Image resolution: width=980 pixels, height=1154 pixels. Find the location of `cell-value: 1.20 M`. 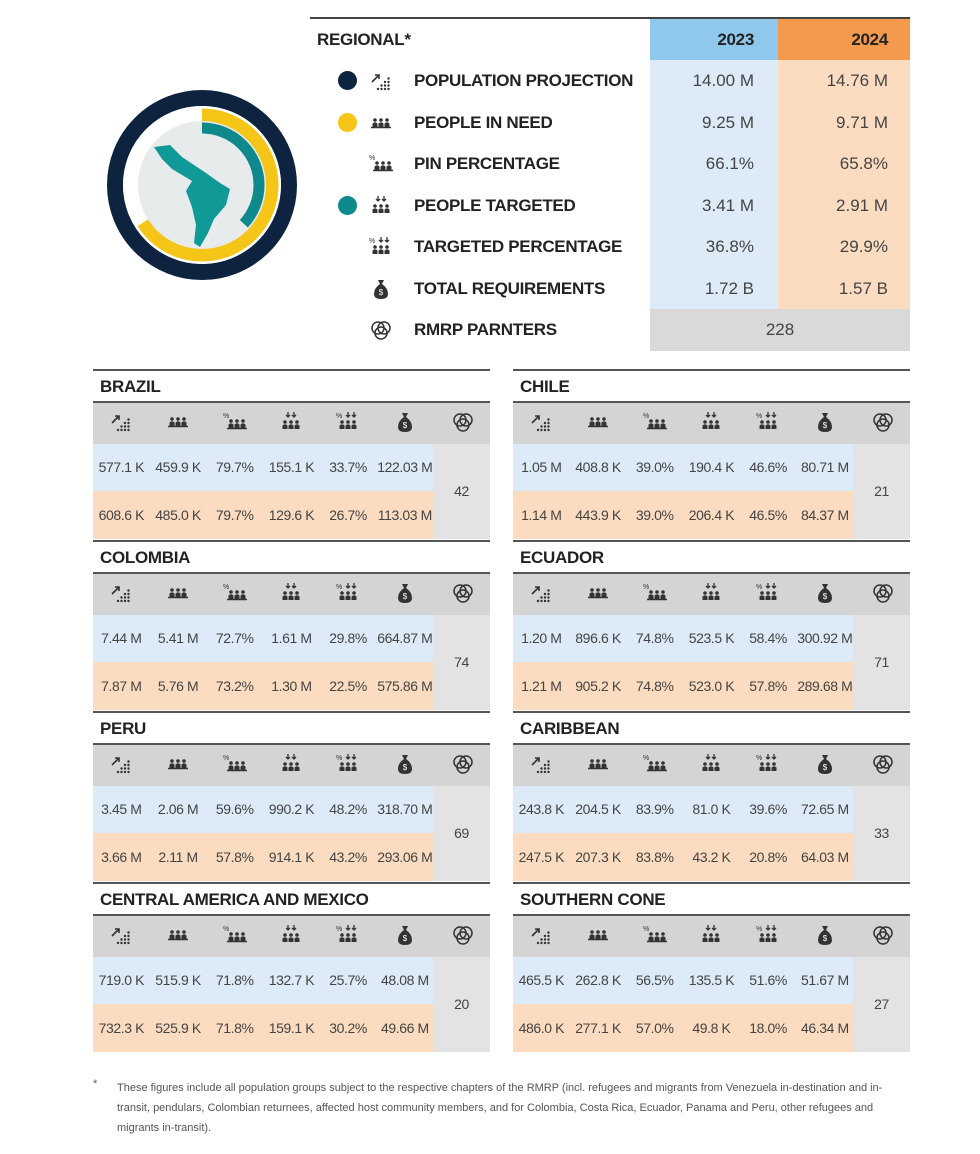

cell-value: 1.20 M is located at coordinates (541, 638).